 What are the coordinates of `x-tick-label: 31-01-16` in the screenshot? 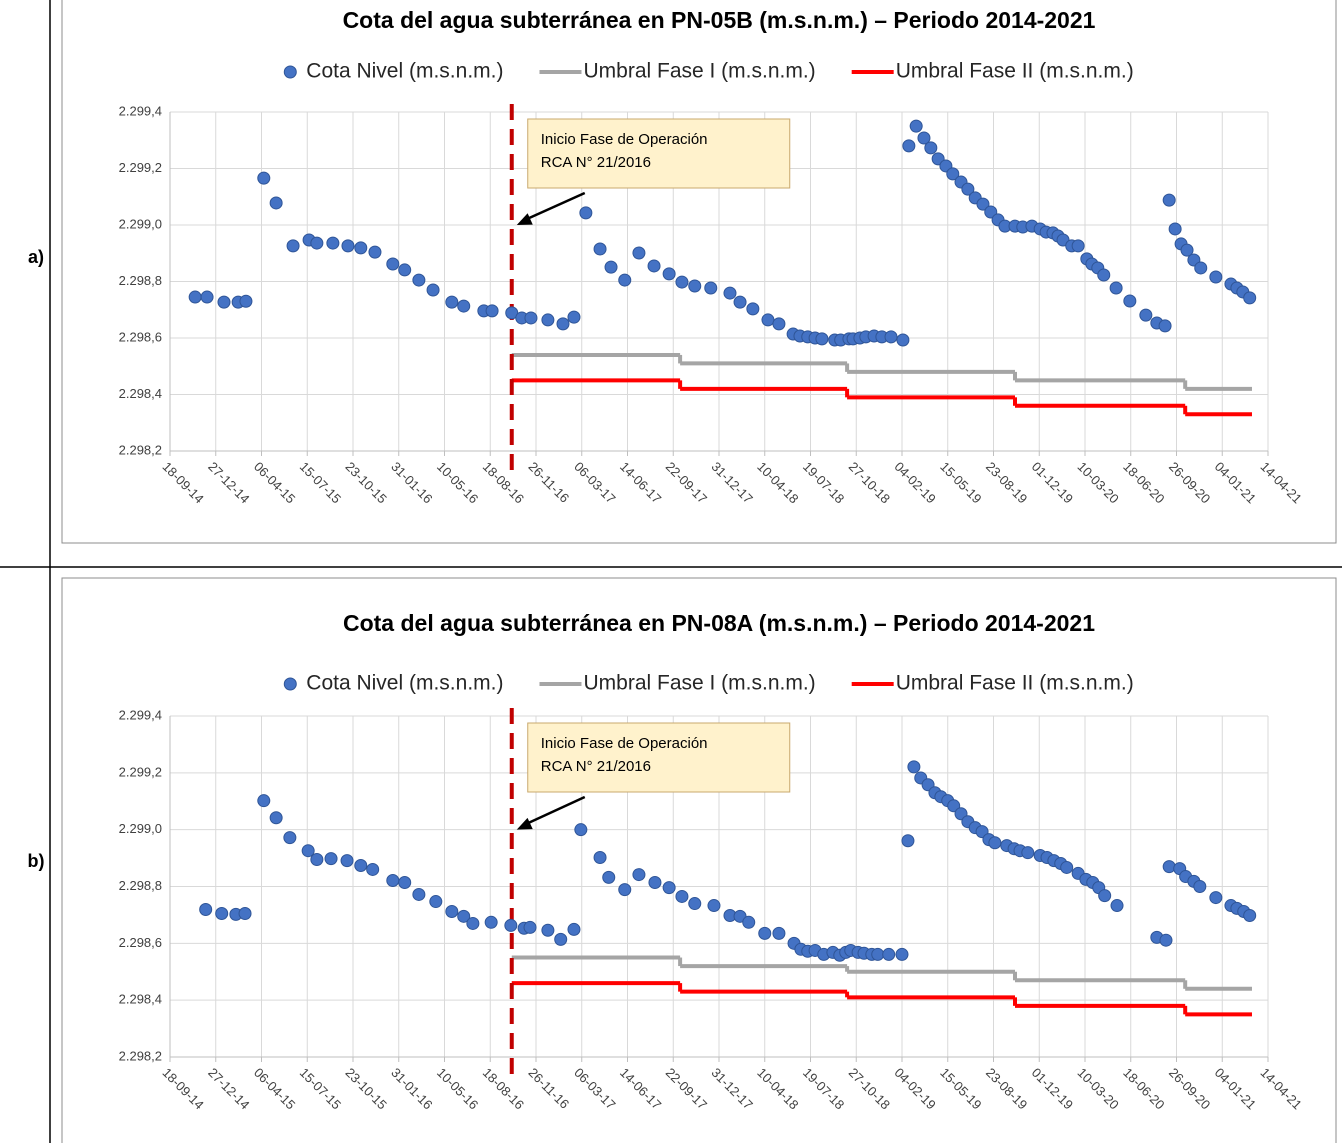 It's located at (411, 482).